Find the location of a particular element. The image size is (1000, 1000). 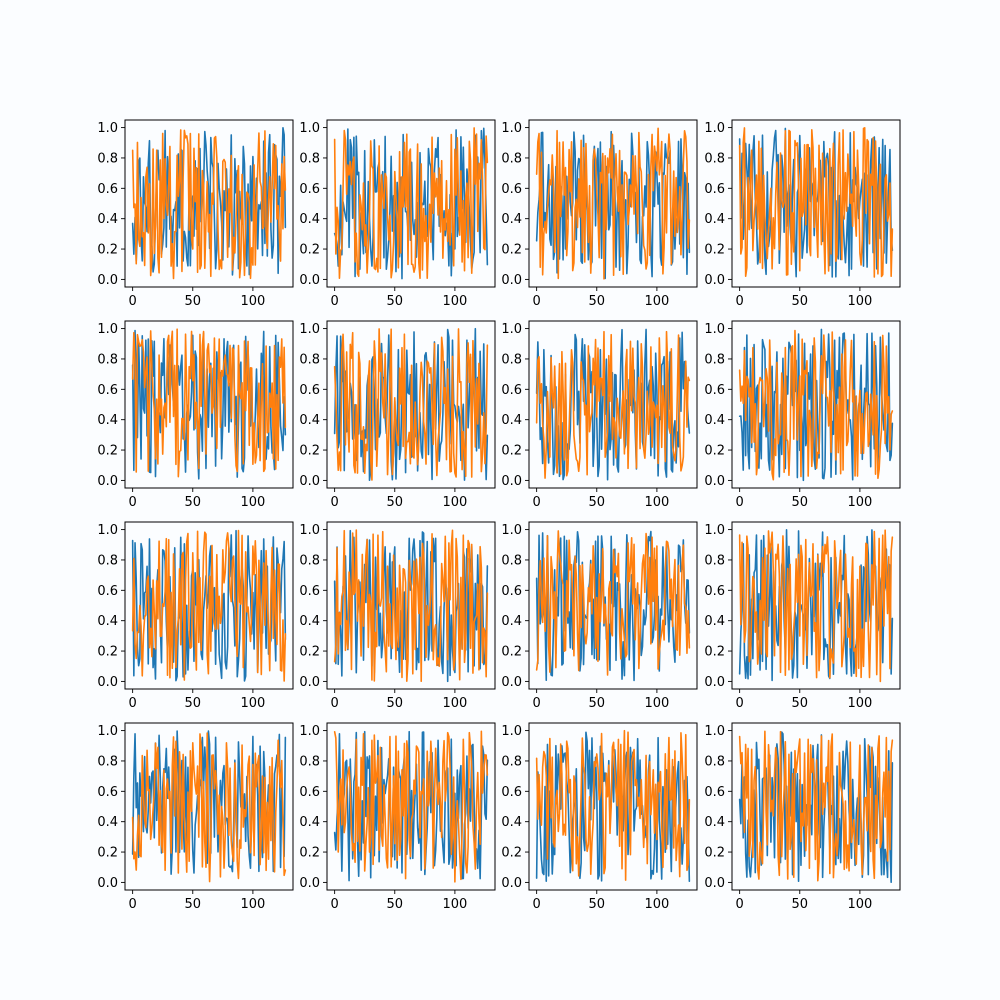

subplot-2-3: 0 50 100 0.0 0.2 0.4 0.6 0.8 1.0 is located at coordinates (599, 415).